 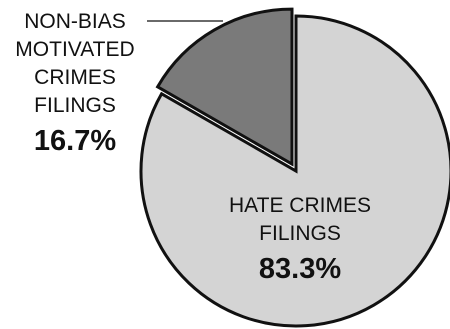 I want to click on non-bias-label-line-2: MOTIVATED, so click(x=74, y=49).